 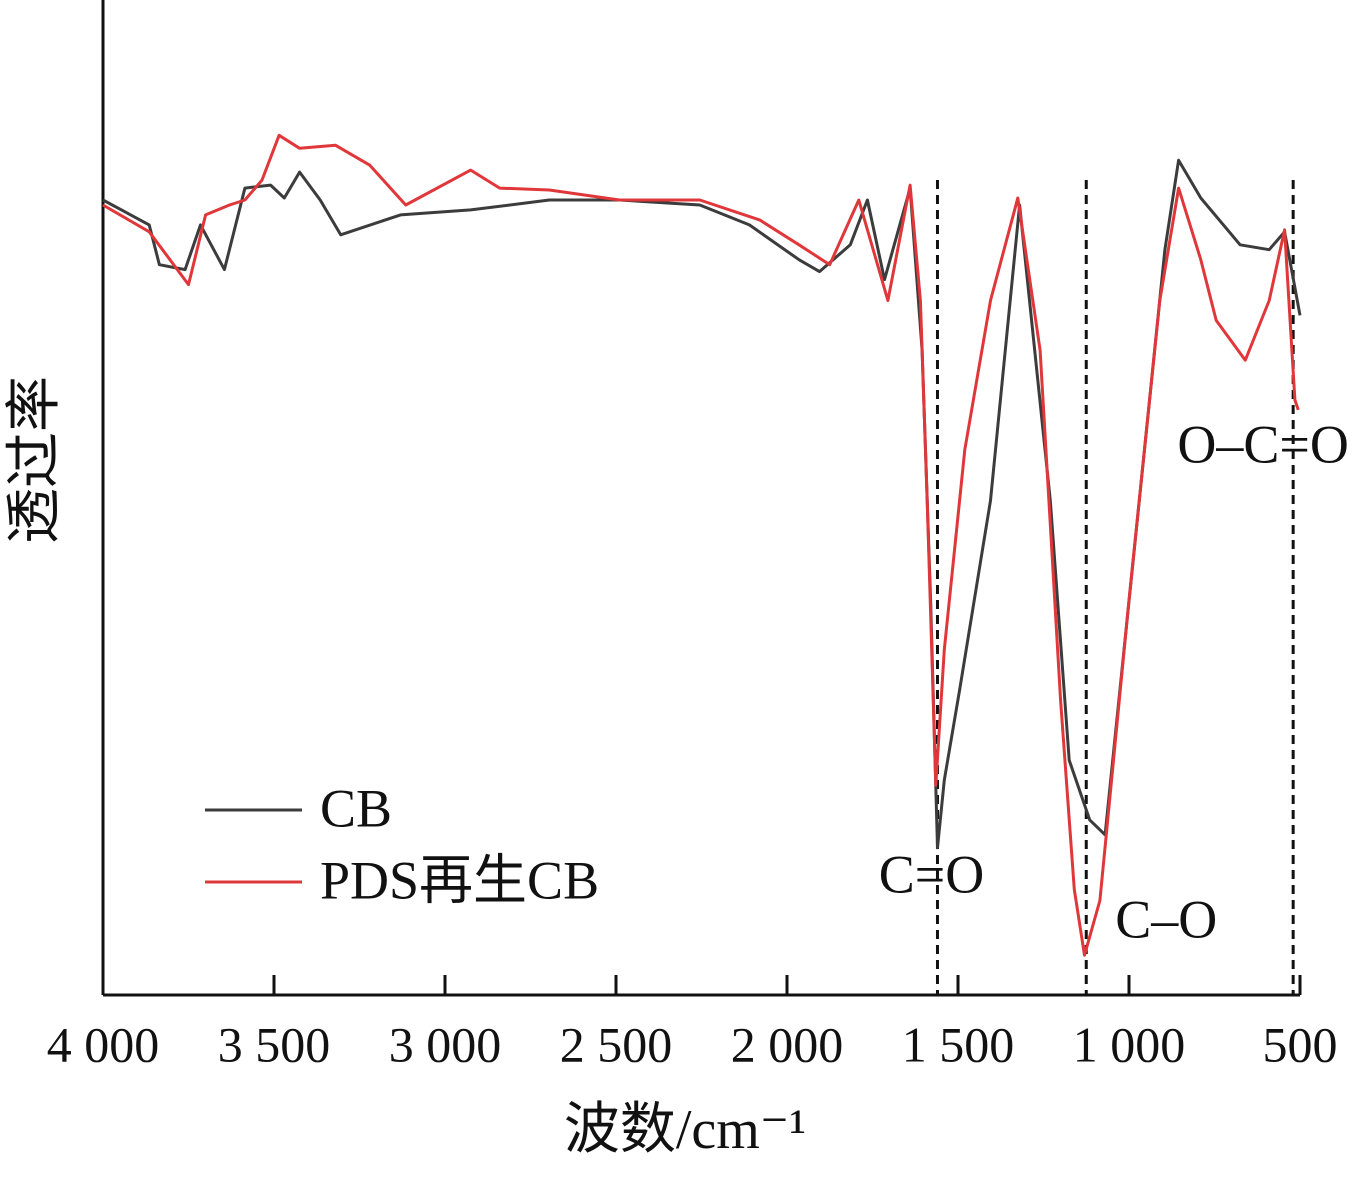 I want to click on legend-label: CB, so click(x=356, y=808).